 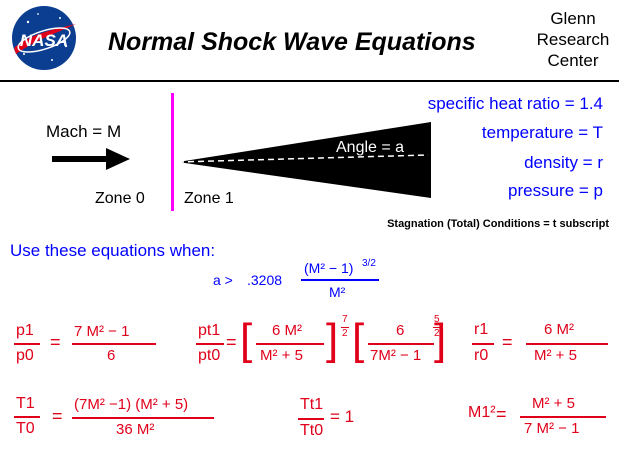 I want to click on wedge, so click(x=304, y=160).